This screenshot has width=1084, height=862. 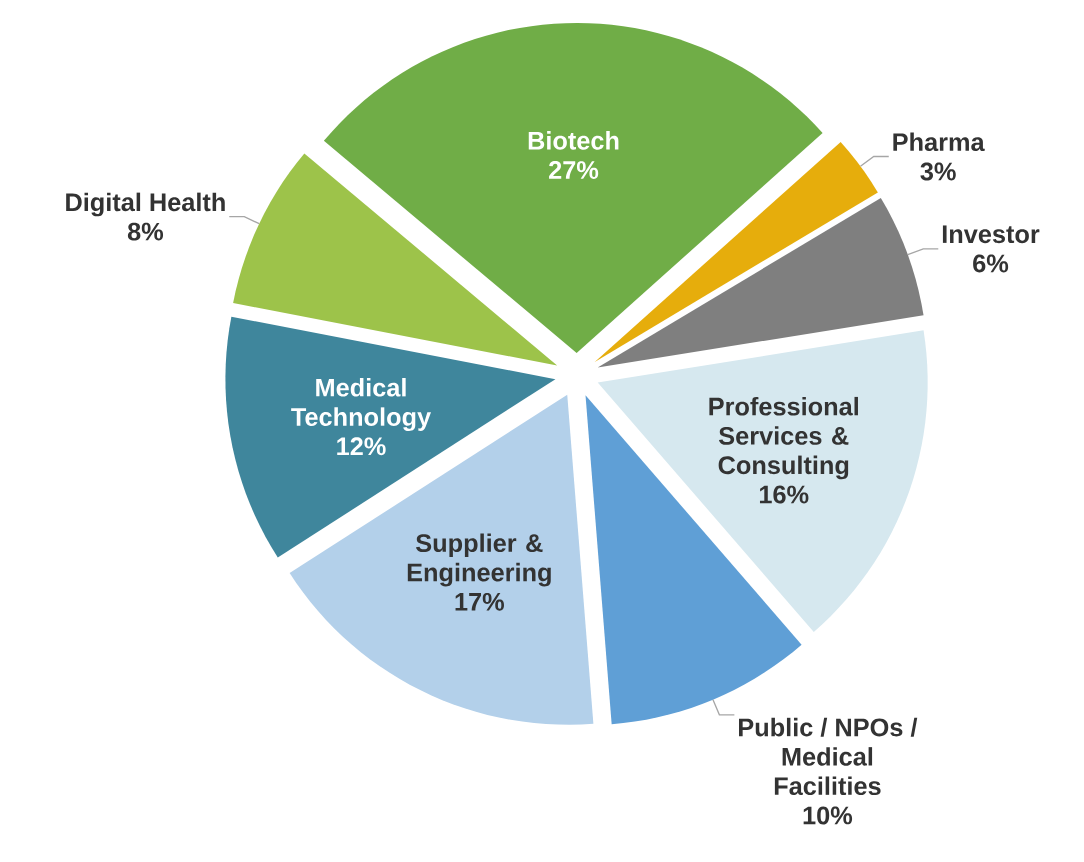 I want to click on slice-label: Biotech, so click(x=573, y=140).